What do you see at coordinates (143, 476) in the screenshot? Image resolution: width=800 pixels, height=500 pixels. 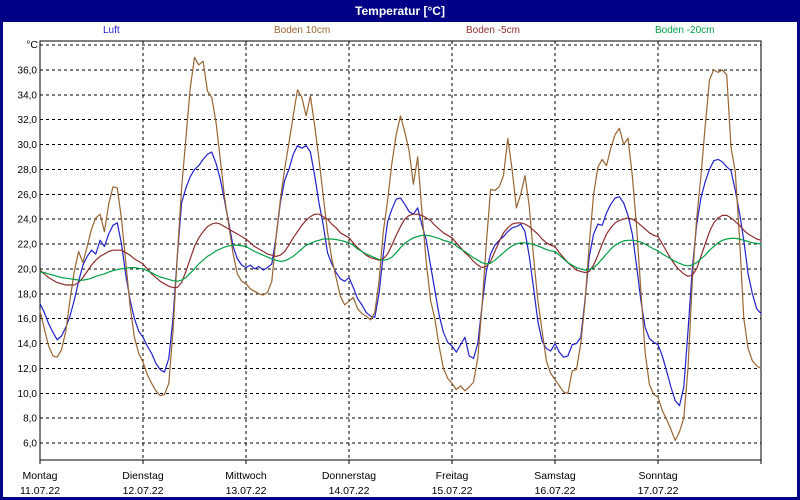 I see `day-name-label: Dienstag` at bounding box center [143, 476].